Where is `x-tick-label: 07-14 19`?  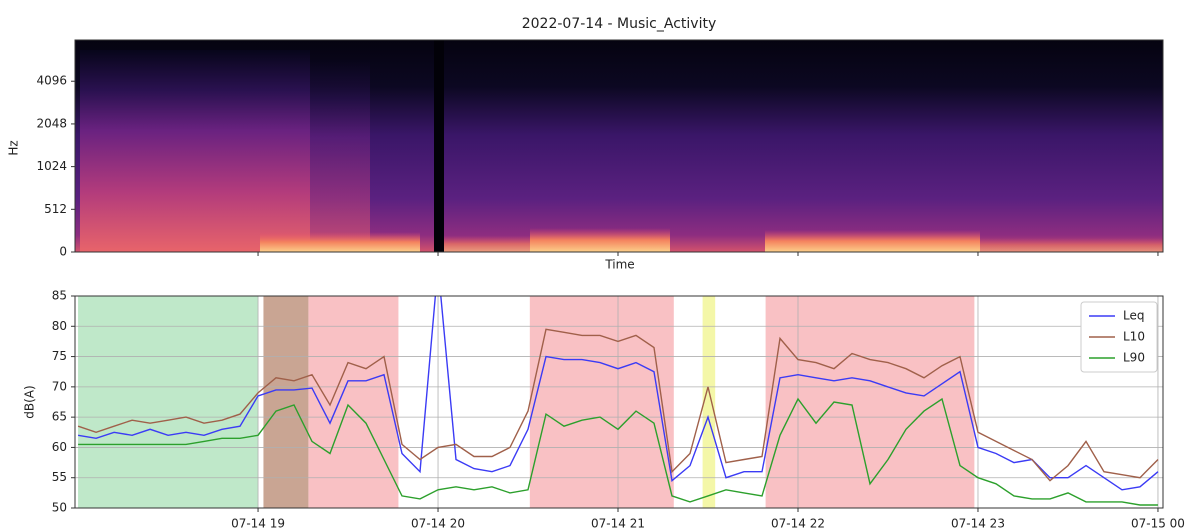
x-tick-label: 07-14 19 is located at coordinates (258, 524).